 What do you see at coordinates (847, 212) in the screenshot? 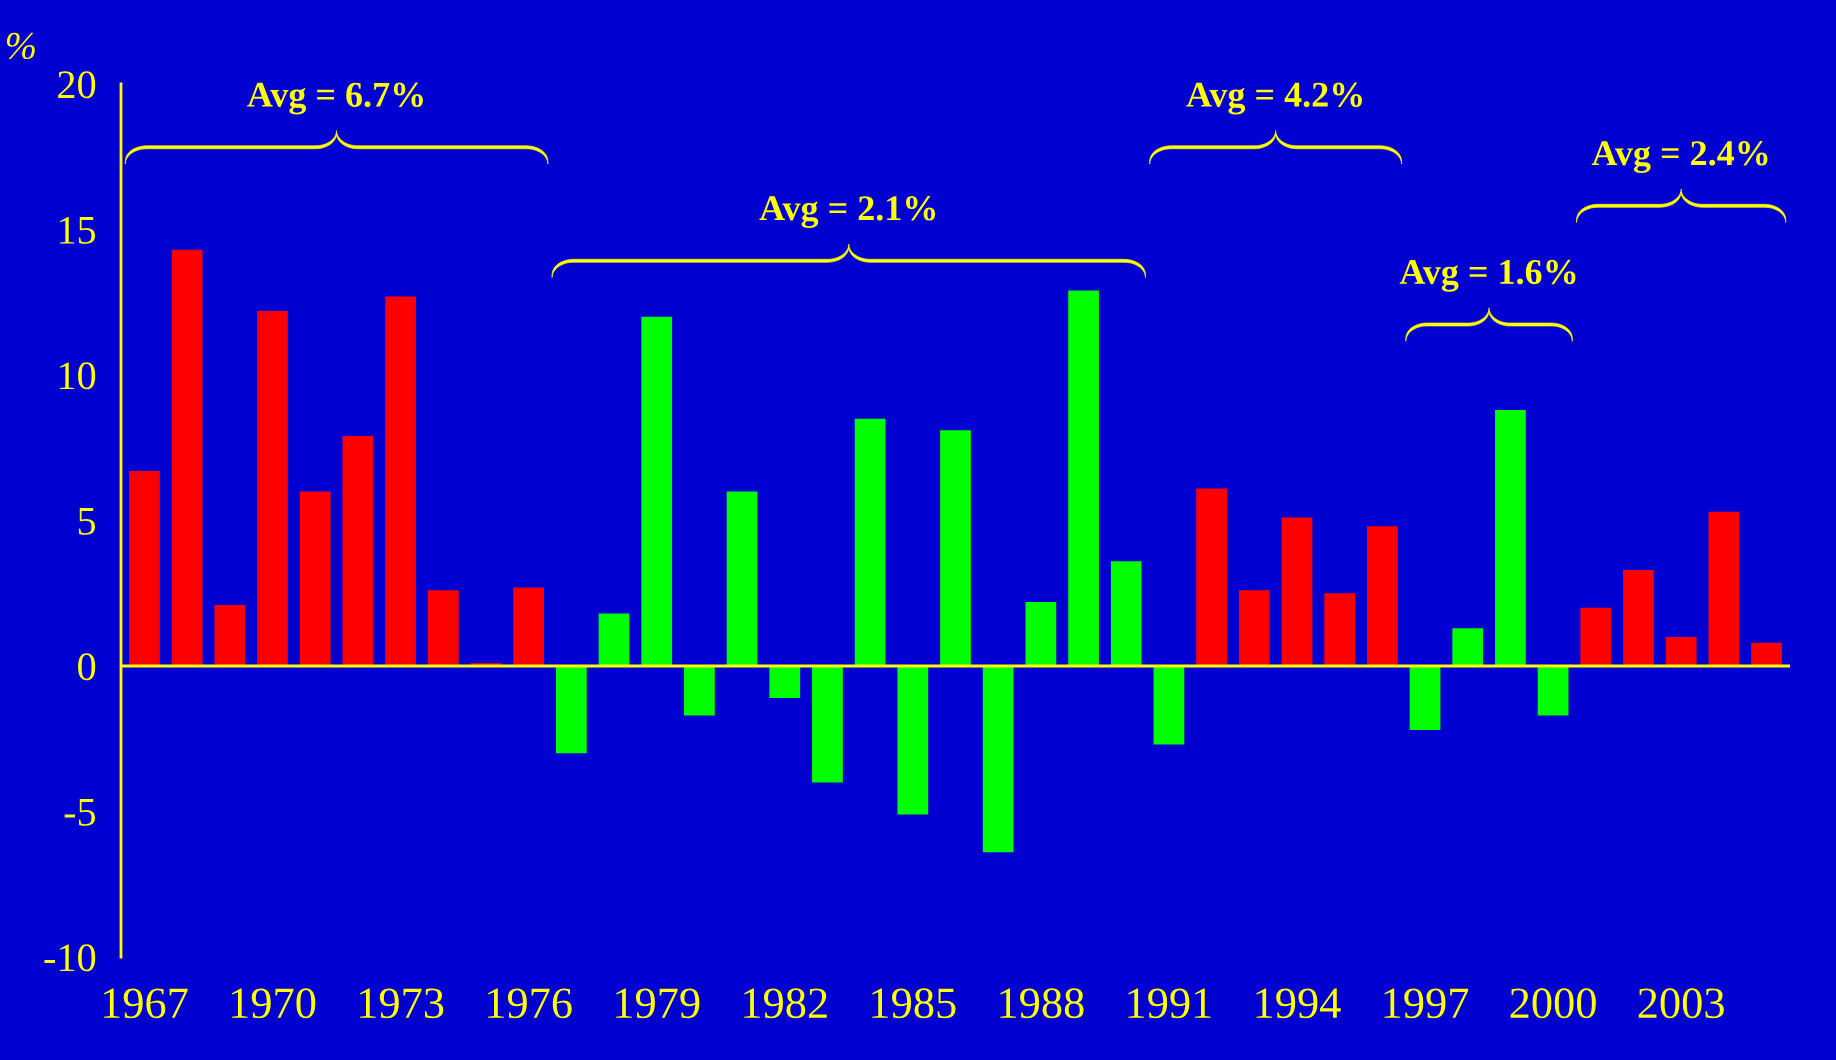
I see `annotation: Avg = 2.1%` at bounding box center [847, 212].